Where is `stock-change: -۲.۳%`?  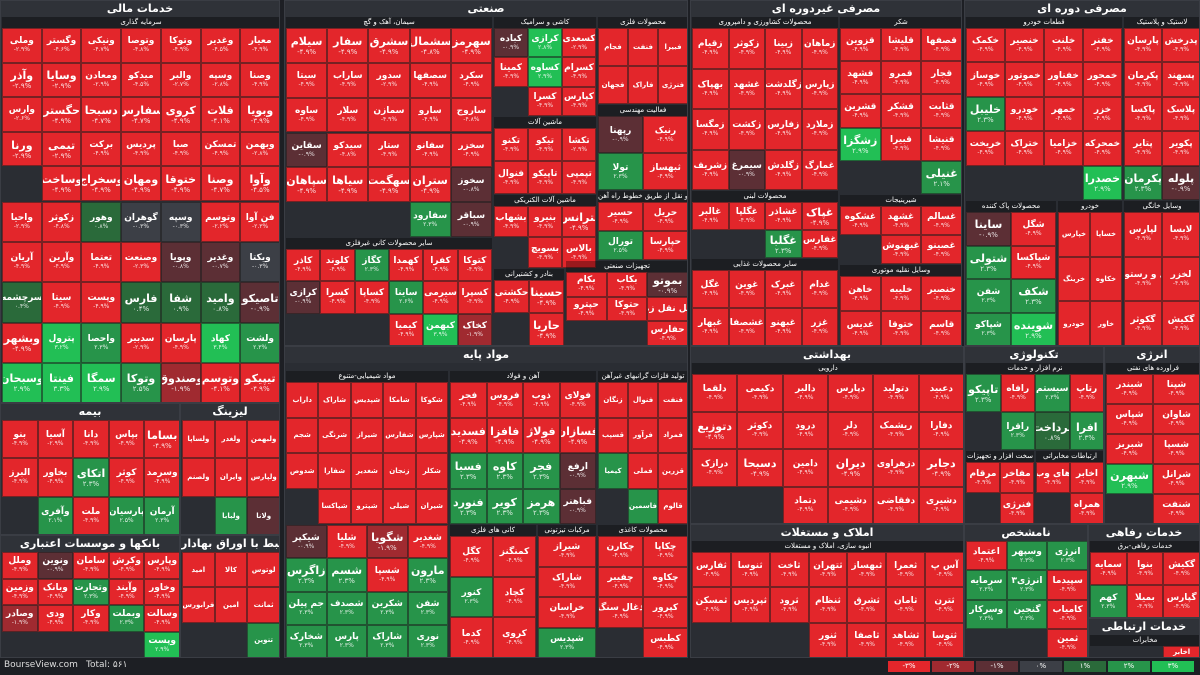
stock-change: -۲.۳% is located at coordinates (141, 267).